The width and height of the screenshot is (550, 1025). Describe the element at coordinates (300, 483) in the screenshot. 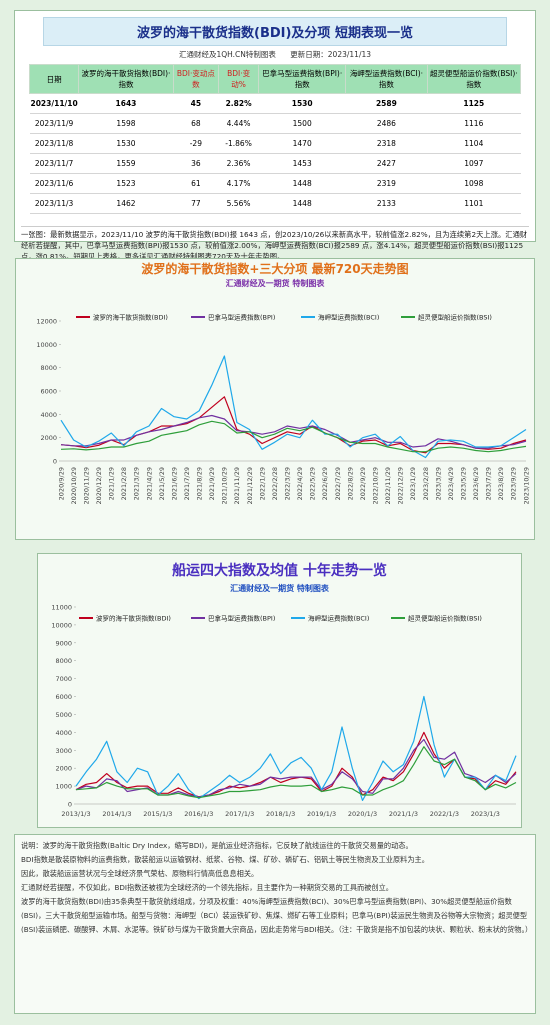

I see `x-tick-label: 2022/4/29` at that location.